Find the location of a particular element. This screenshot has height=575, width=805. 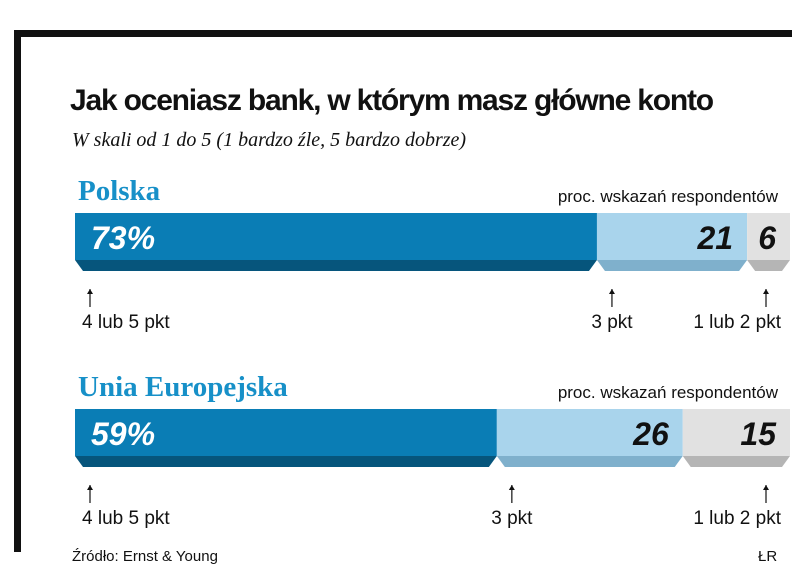

region-label: Unia Europejska is located at coordinates (183, 387).